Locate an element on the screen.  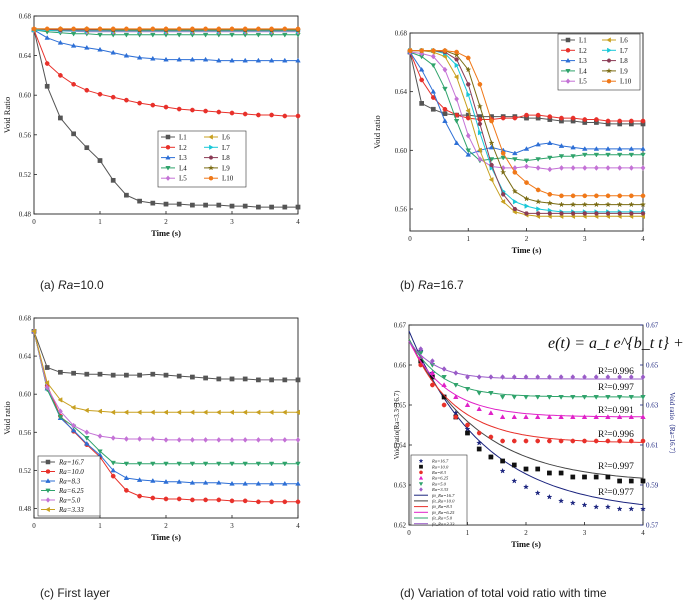
fit-line is located at coordinates (525, 379).